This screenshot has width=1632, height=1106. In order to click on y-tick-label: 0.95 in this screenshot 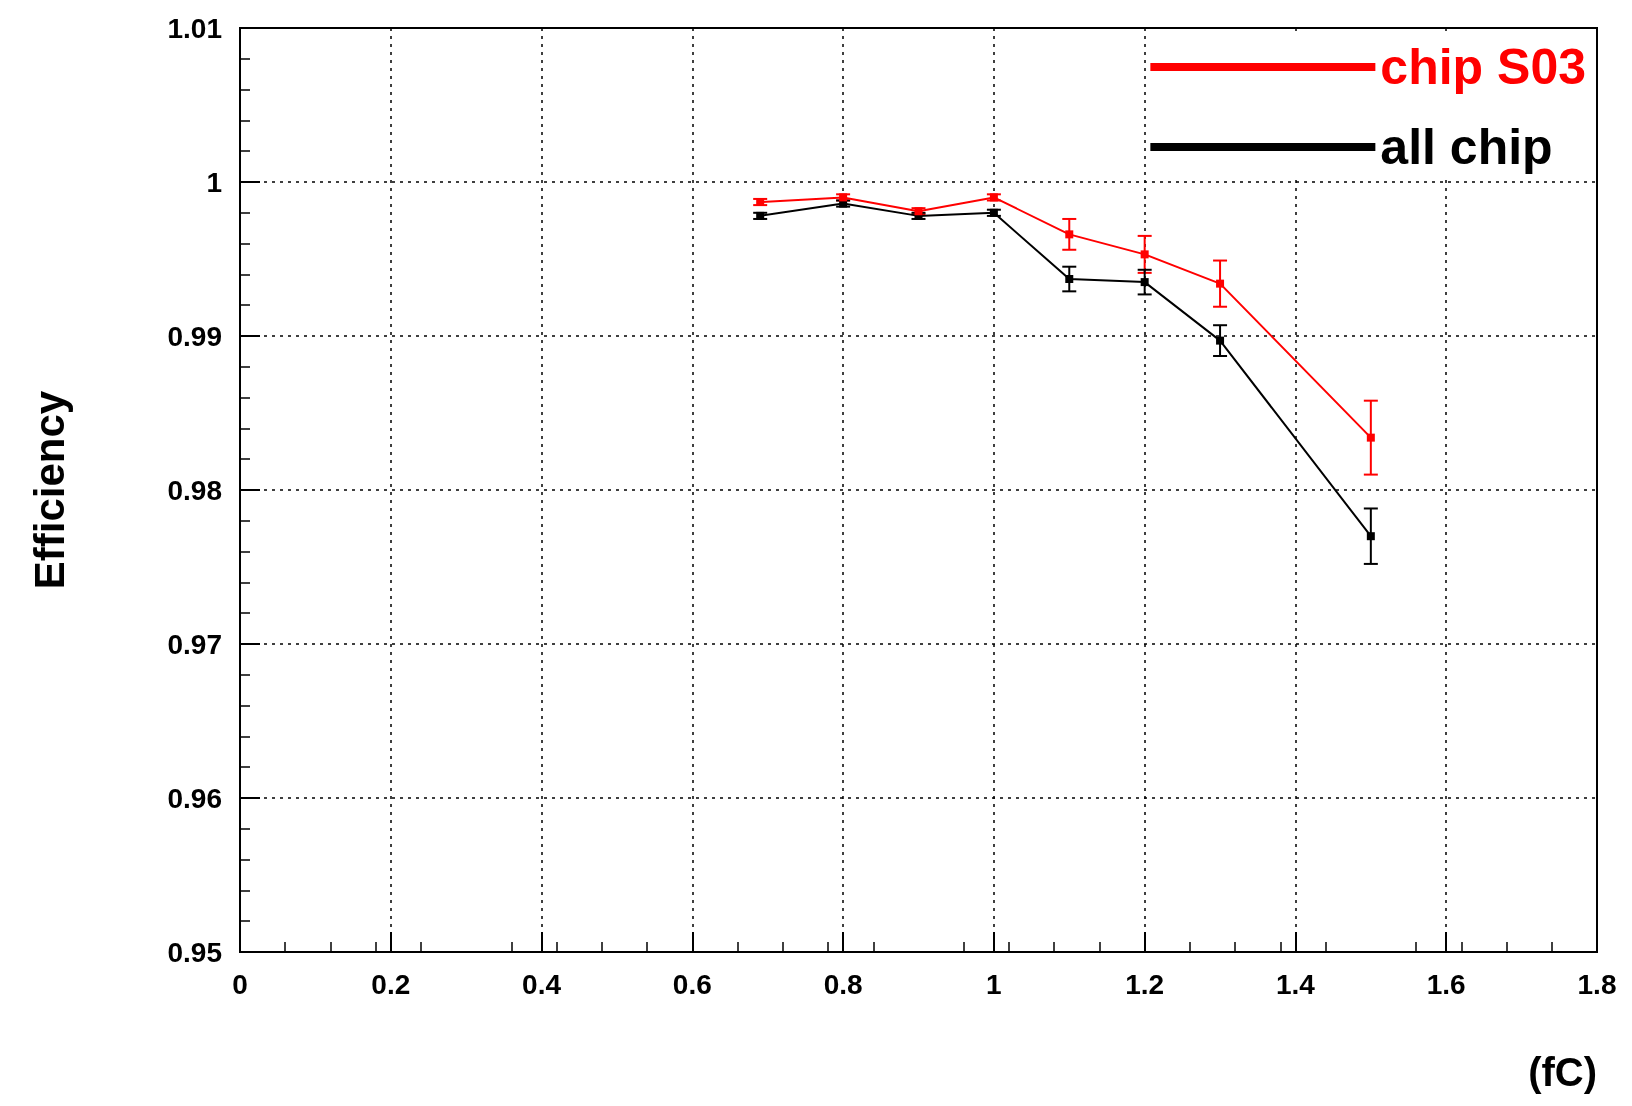, I will do `click(194, 952)`.